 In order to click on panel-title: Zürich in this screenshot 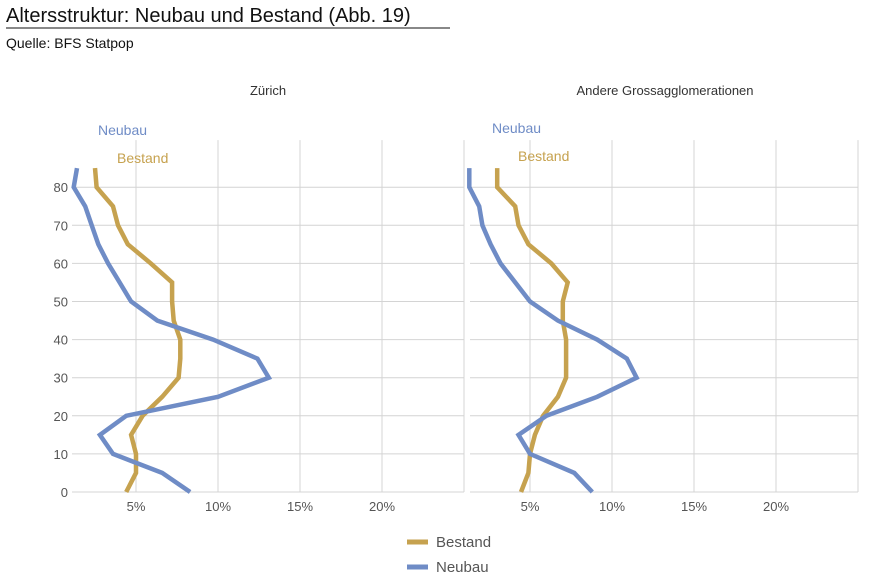, I will do `click(268, 90)`.